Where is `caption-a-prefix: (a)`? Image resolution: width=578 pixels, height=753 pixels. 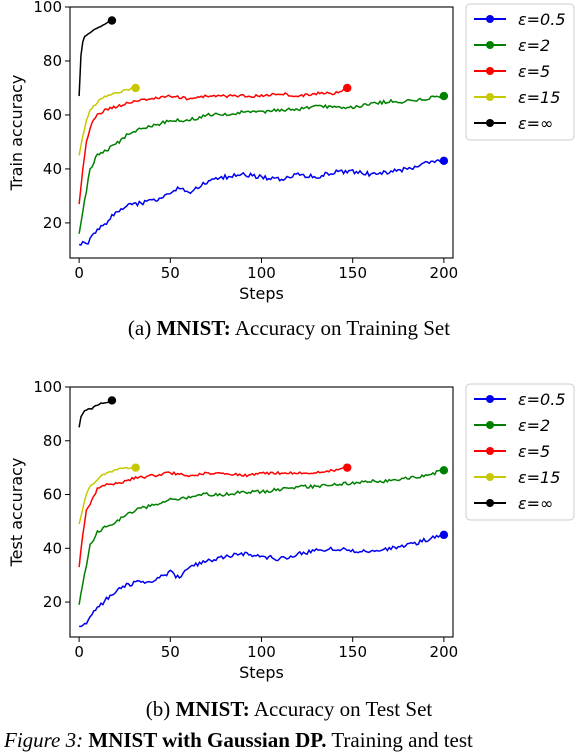
caption-a-prefix: (a) is located at coordinates (139, 328).